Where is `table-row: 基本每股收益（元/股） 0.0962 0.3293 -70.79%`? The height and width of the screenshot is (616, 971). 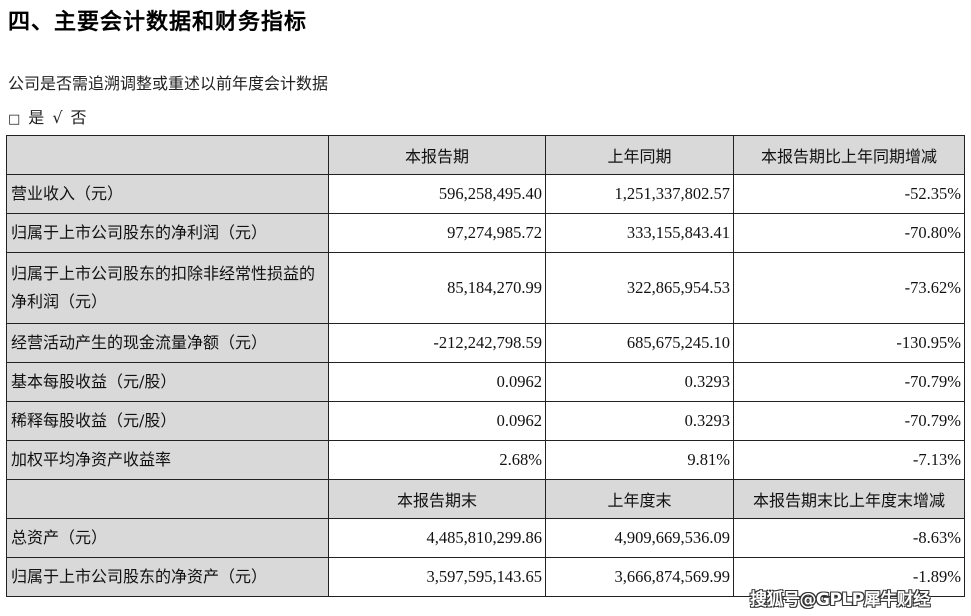 table-row: 基本每股收益（元/股） 0.0962 0.3293 -70.79% is located at coordinates (485, 382).